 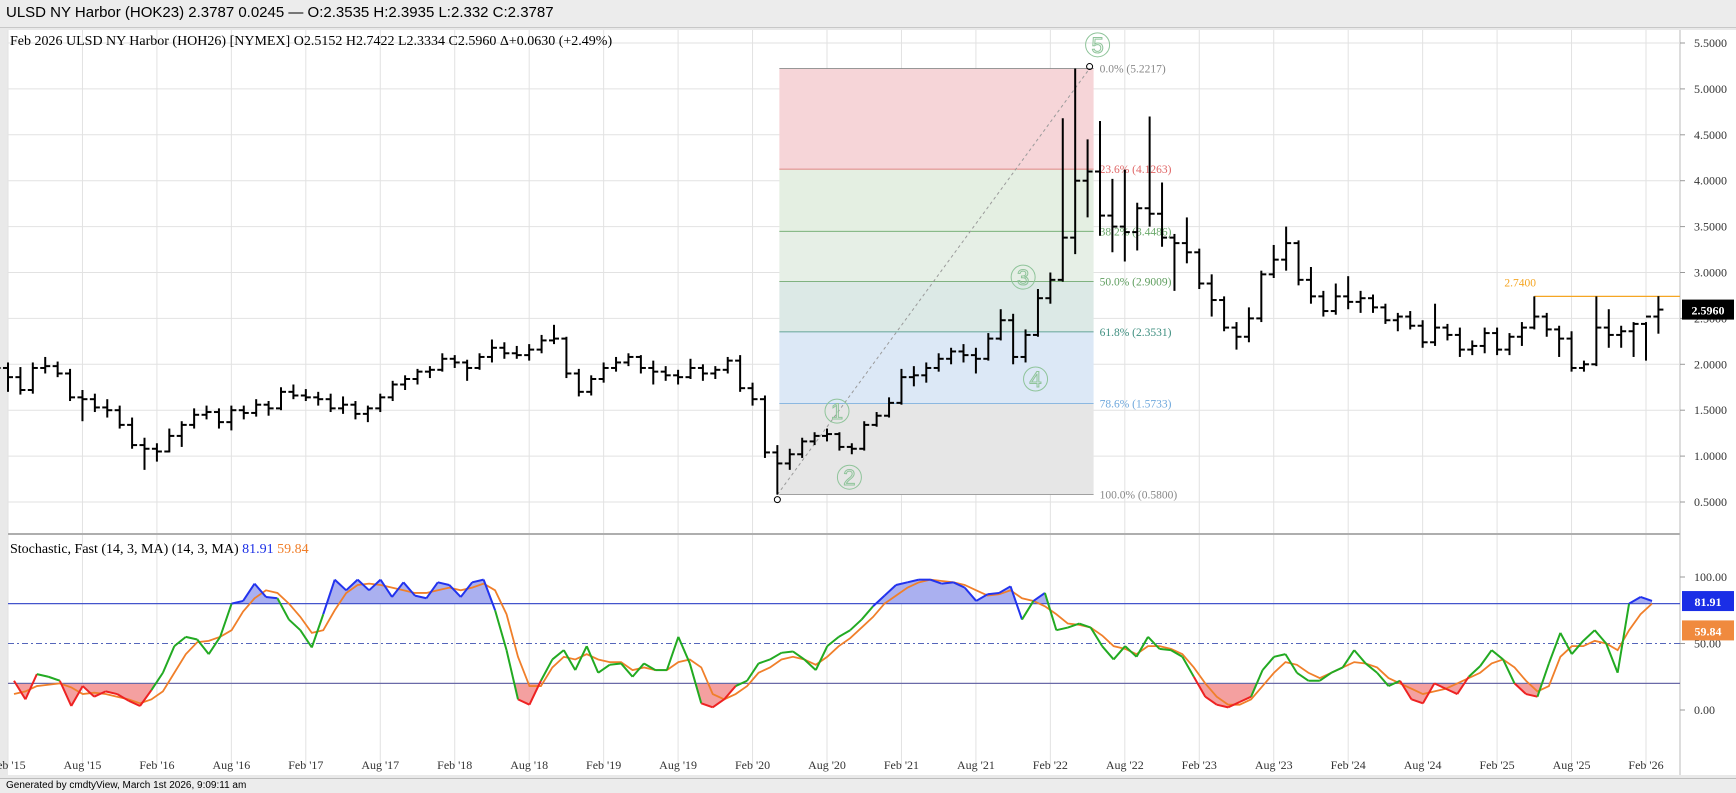 I want to click on y-tick-label: 4.0000, so click(x=1710, y=181).